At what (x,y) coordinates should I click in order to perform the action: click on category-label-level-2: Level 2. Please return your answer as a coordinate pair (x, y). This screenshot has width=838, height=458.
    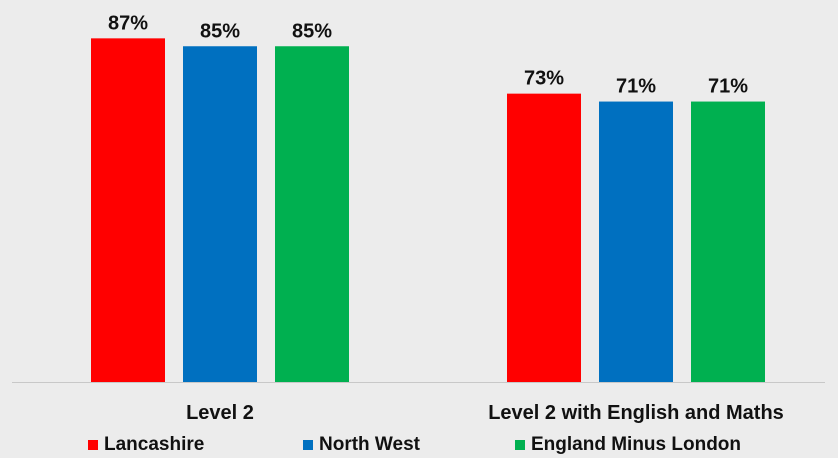
    Looking at the image, I should click on (220, 413).